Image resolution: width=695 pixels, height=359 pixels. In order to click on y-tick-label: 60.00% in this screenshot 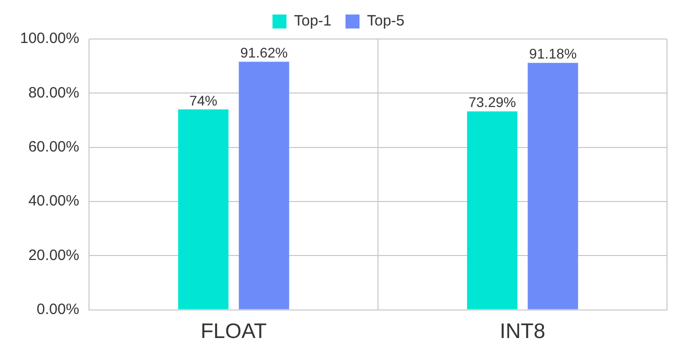, I will do `click(54, 147)`.